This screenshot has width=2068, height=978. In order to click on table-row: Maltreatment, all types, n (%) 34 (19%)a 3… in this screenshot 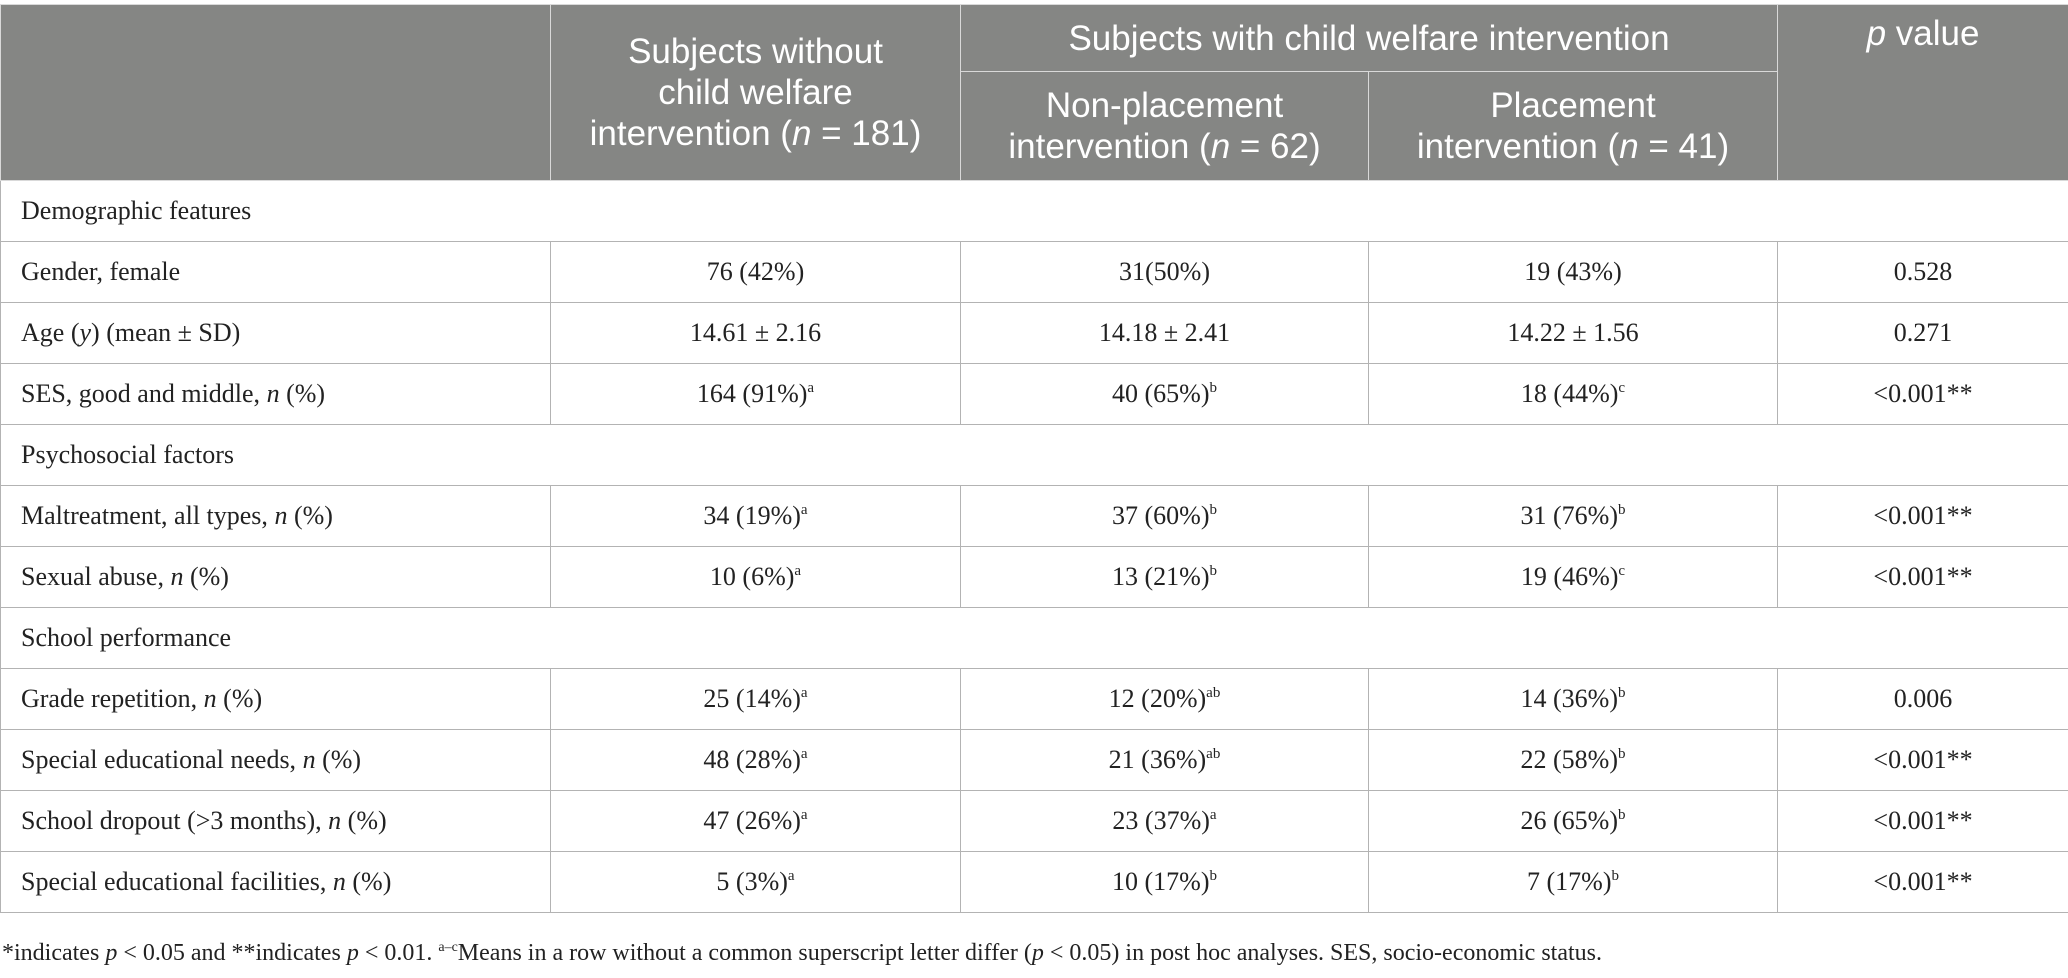, I will do `click(1034, 516)`.